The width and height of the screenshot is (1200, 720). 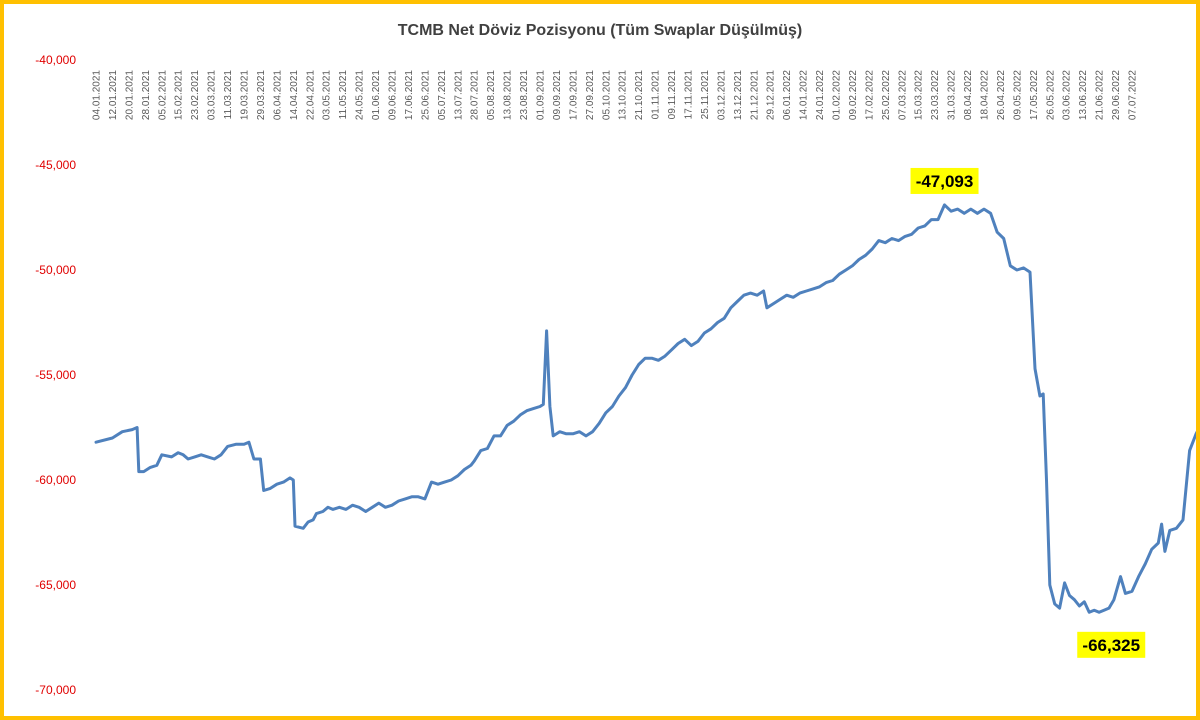 I want to click on x-tick-label: 26.04.2022, so click(x=1001, y=95).